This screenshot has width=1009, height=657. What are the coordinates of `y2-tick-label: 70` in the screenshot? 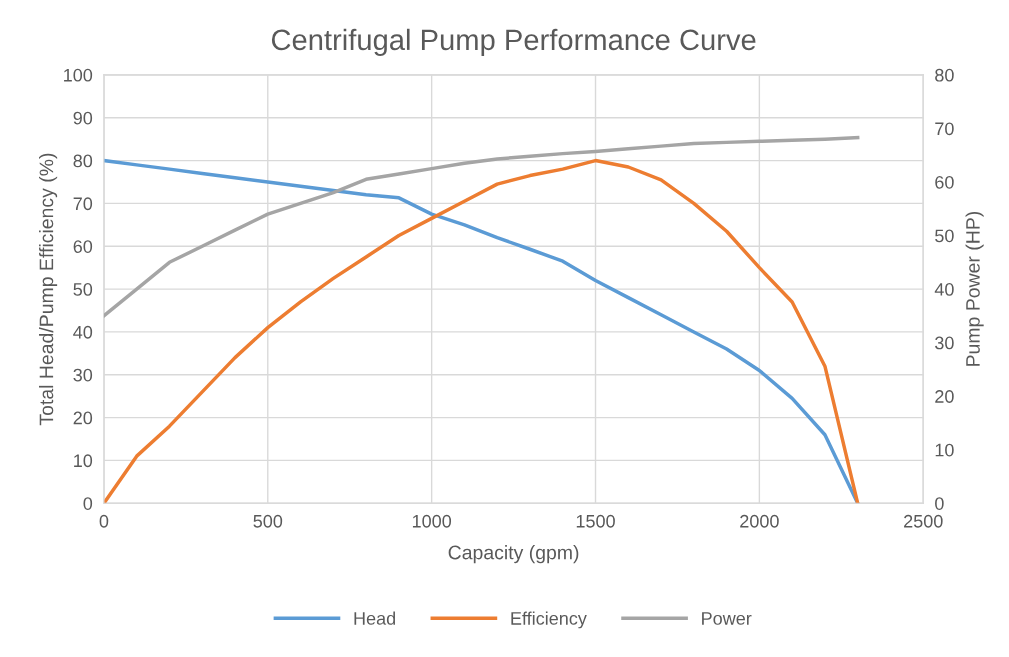 It's located at (944, 129).